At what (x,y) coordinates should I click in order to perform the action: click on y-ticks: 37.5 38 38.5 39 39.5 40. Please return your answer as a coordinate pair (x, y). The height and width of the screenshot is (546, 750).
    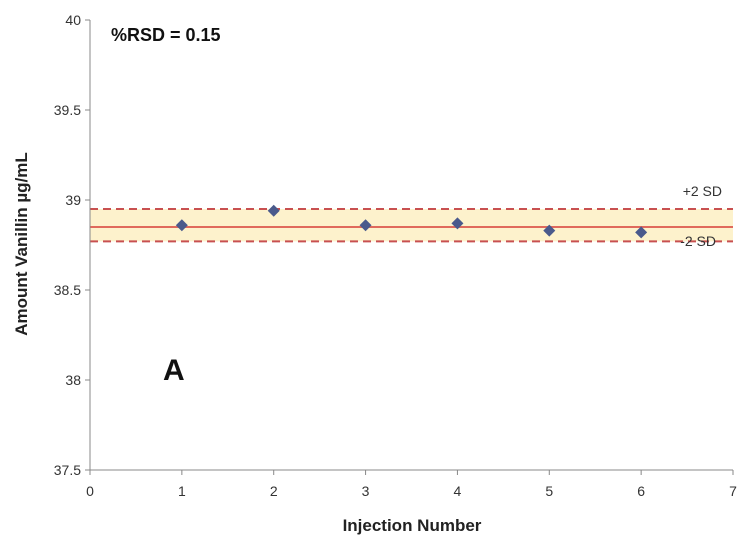
    Looking at the image, I should click on (72, 245).